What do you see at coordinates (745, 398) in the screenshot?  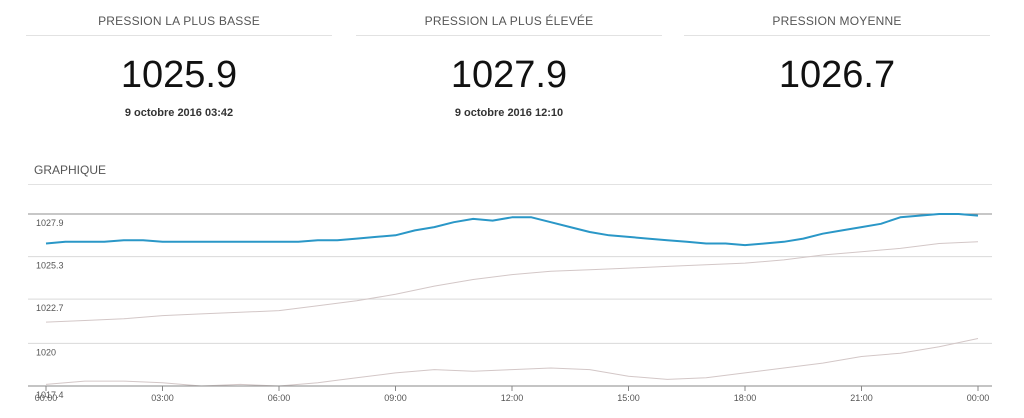 I see `x-tick-label: 18:00` at bounding box center [745, 398].